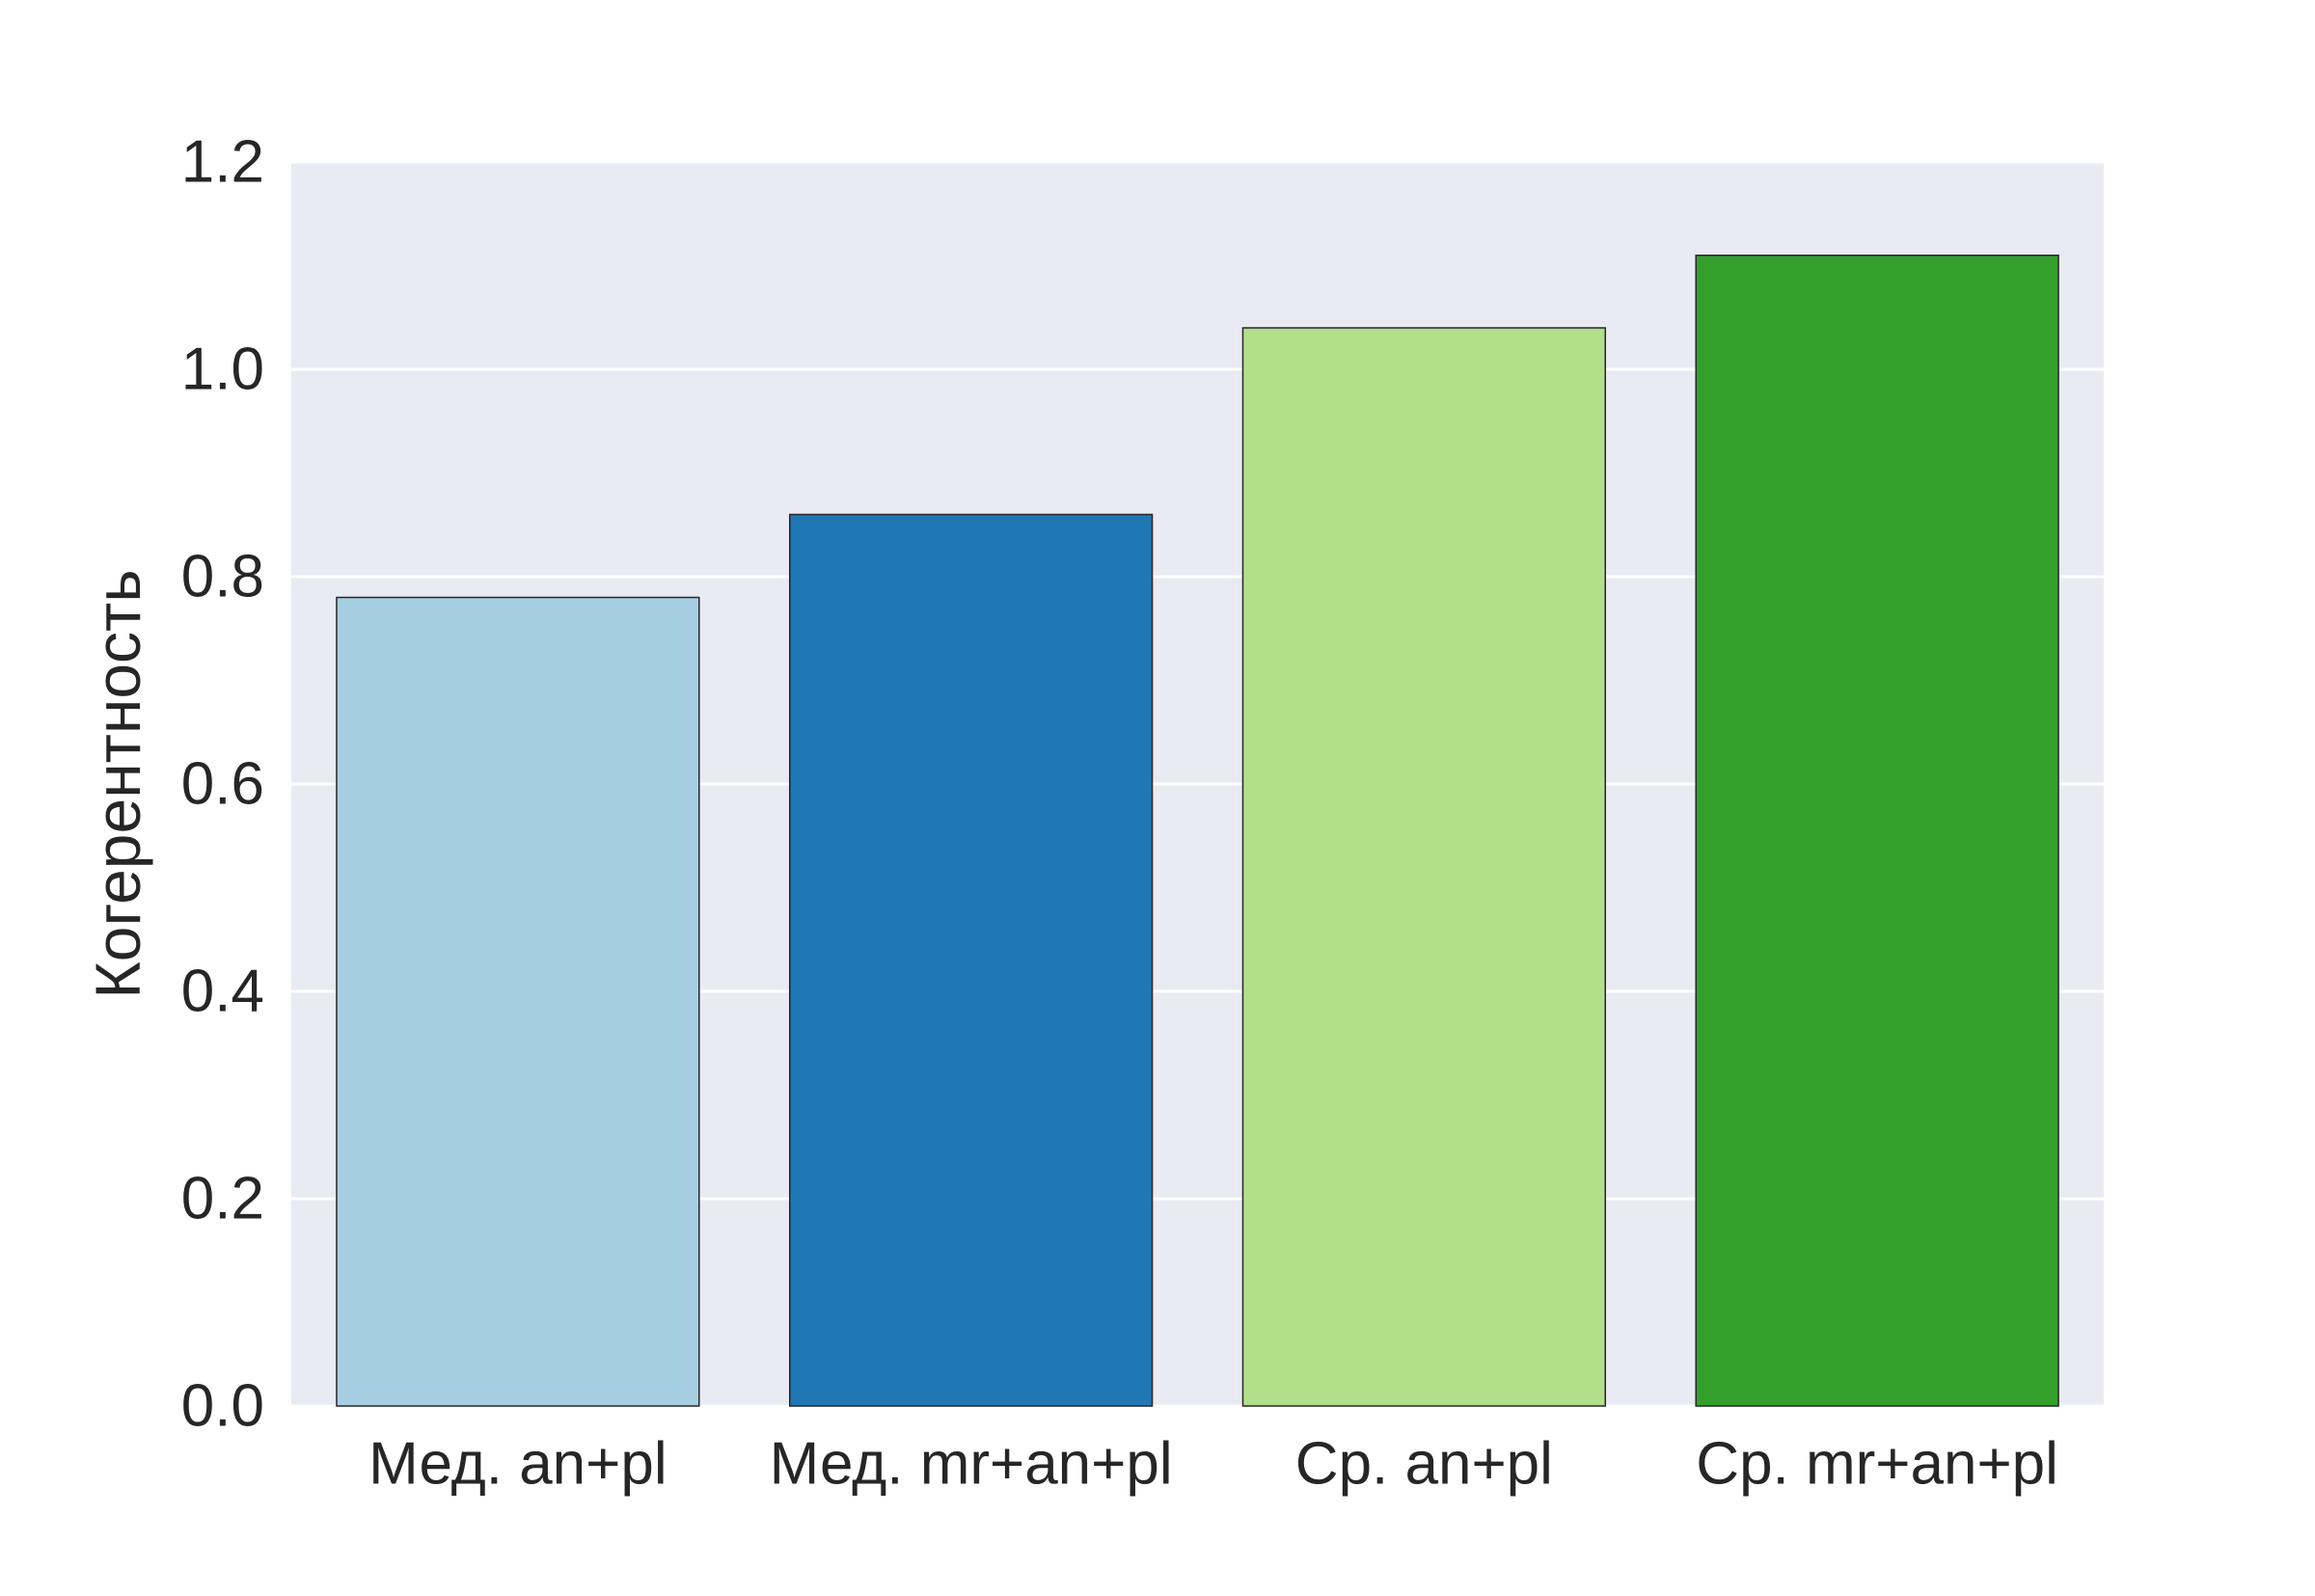 The height and width of the screenshot is (1596, 2315). Describe the element at coordinates (223, 162) in the screenshot. I see `y-tick-label: 1.2` at that location.